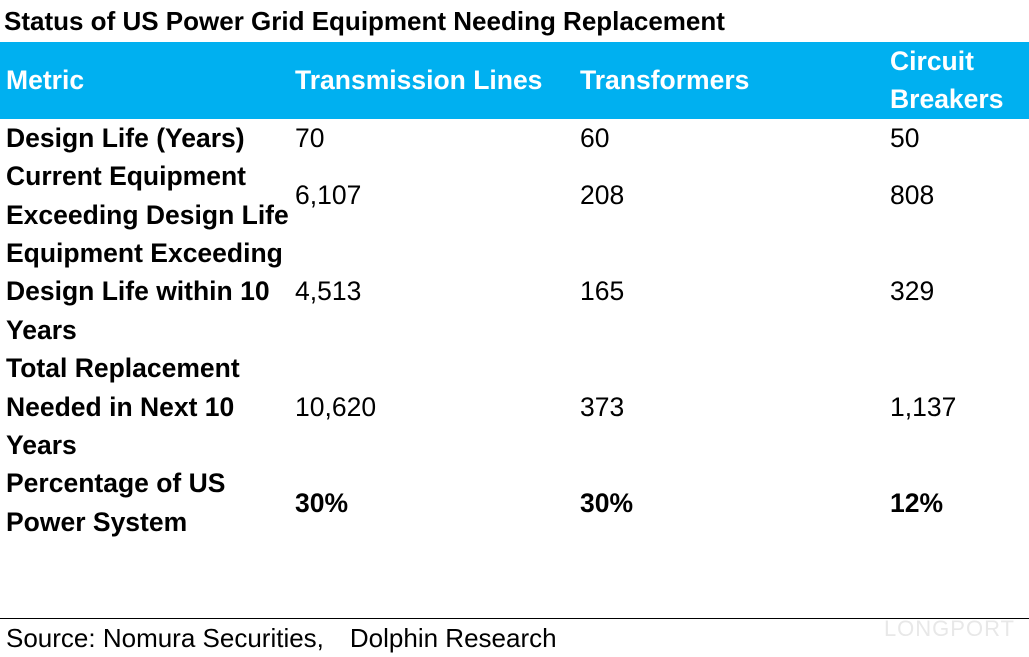 The image size is (1029, 657). Describe the element at coordinates (514, 138) in the screenshot. I see `table-row: Design Life (Years) 70 60 50` at that location.